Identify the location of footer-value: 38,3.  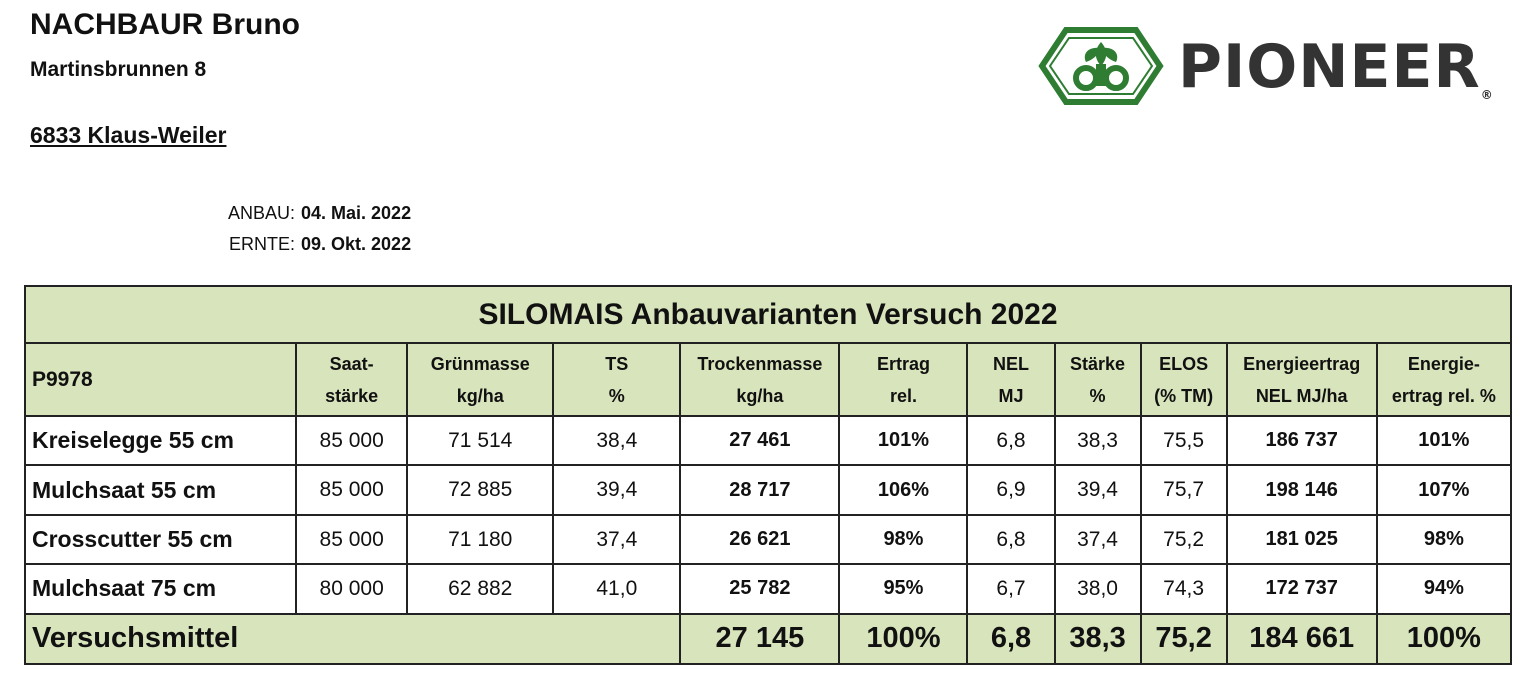
(1097, 639).